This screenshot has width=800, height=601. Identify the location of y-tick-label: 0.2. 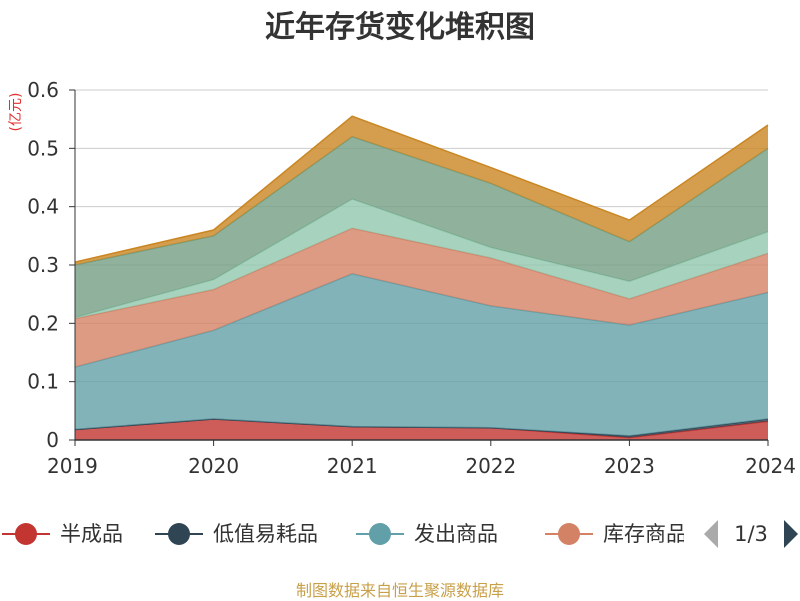
(43, 323).